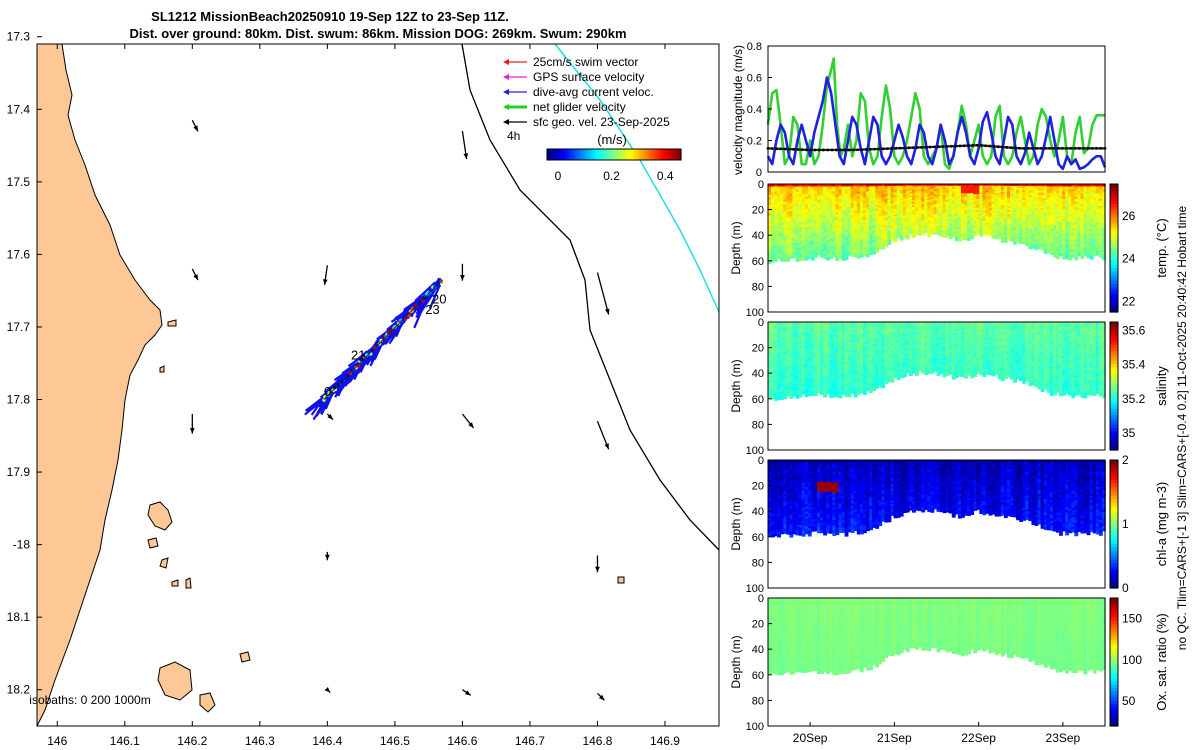 The height and width of the screenshot is (750, 1200). Describe the element at coordinates (1129, 259) in the screenshot. I see `section-cbar-label: 24` at that location.